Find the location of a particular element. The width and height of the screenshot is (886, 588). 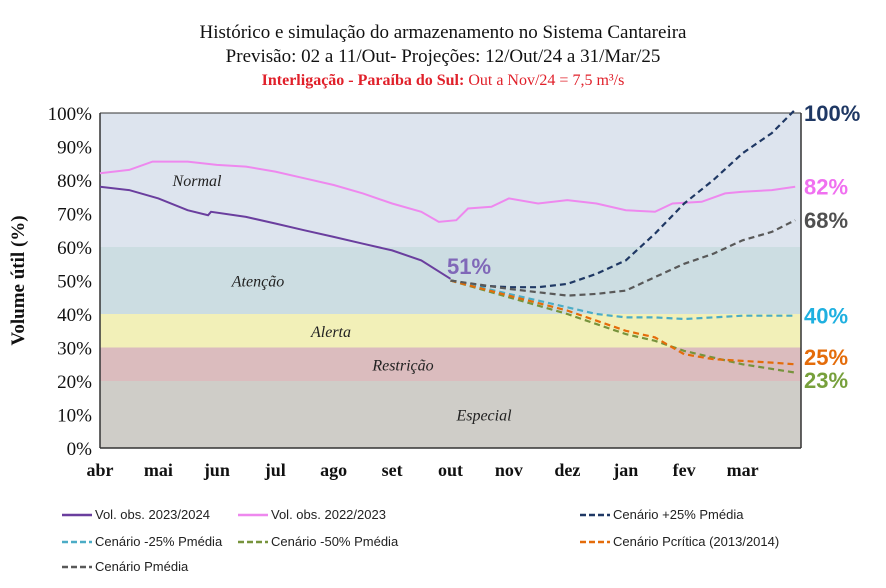

y-tick-label: 30% is located at coordinates (74, 349).